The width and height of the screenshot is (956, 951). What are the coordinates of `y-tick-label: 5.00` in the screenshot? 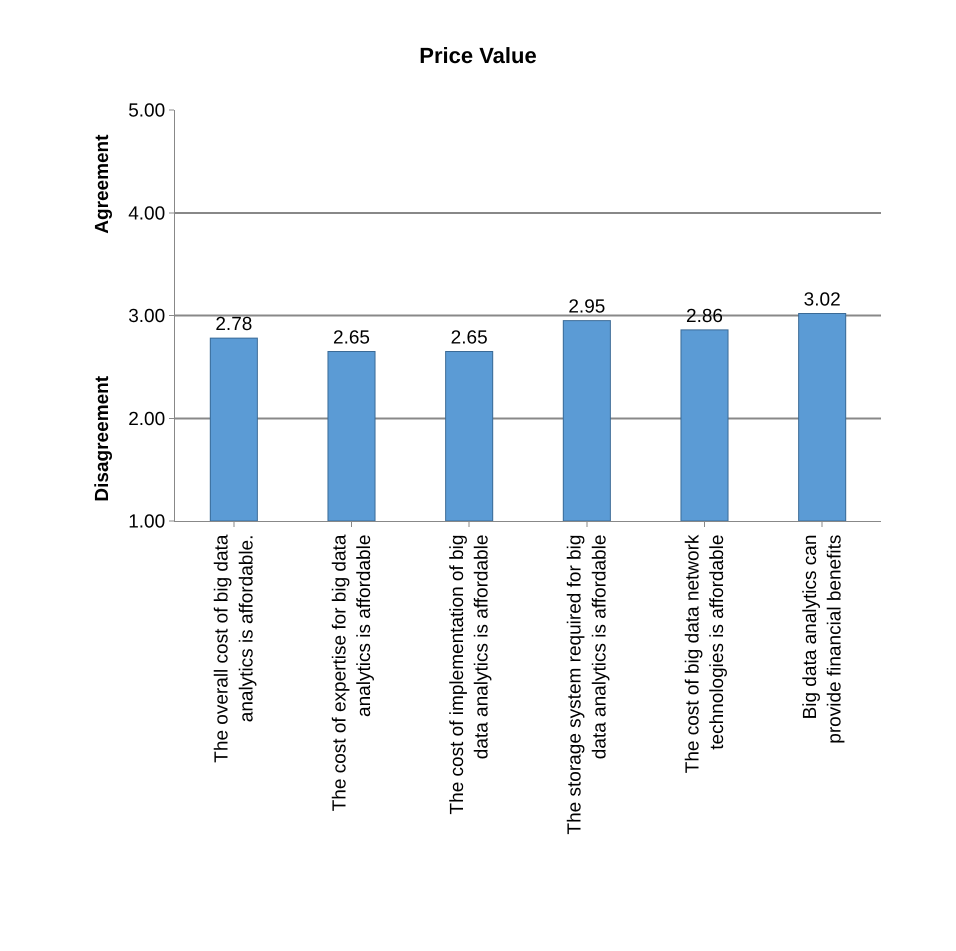 It's located at (147, 111).